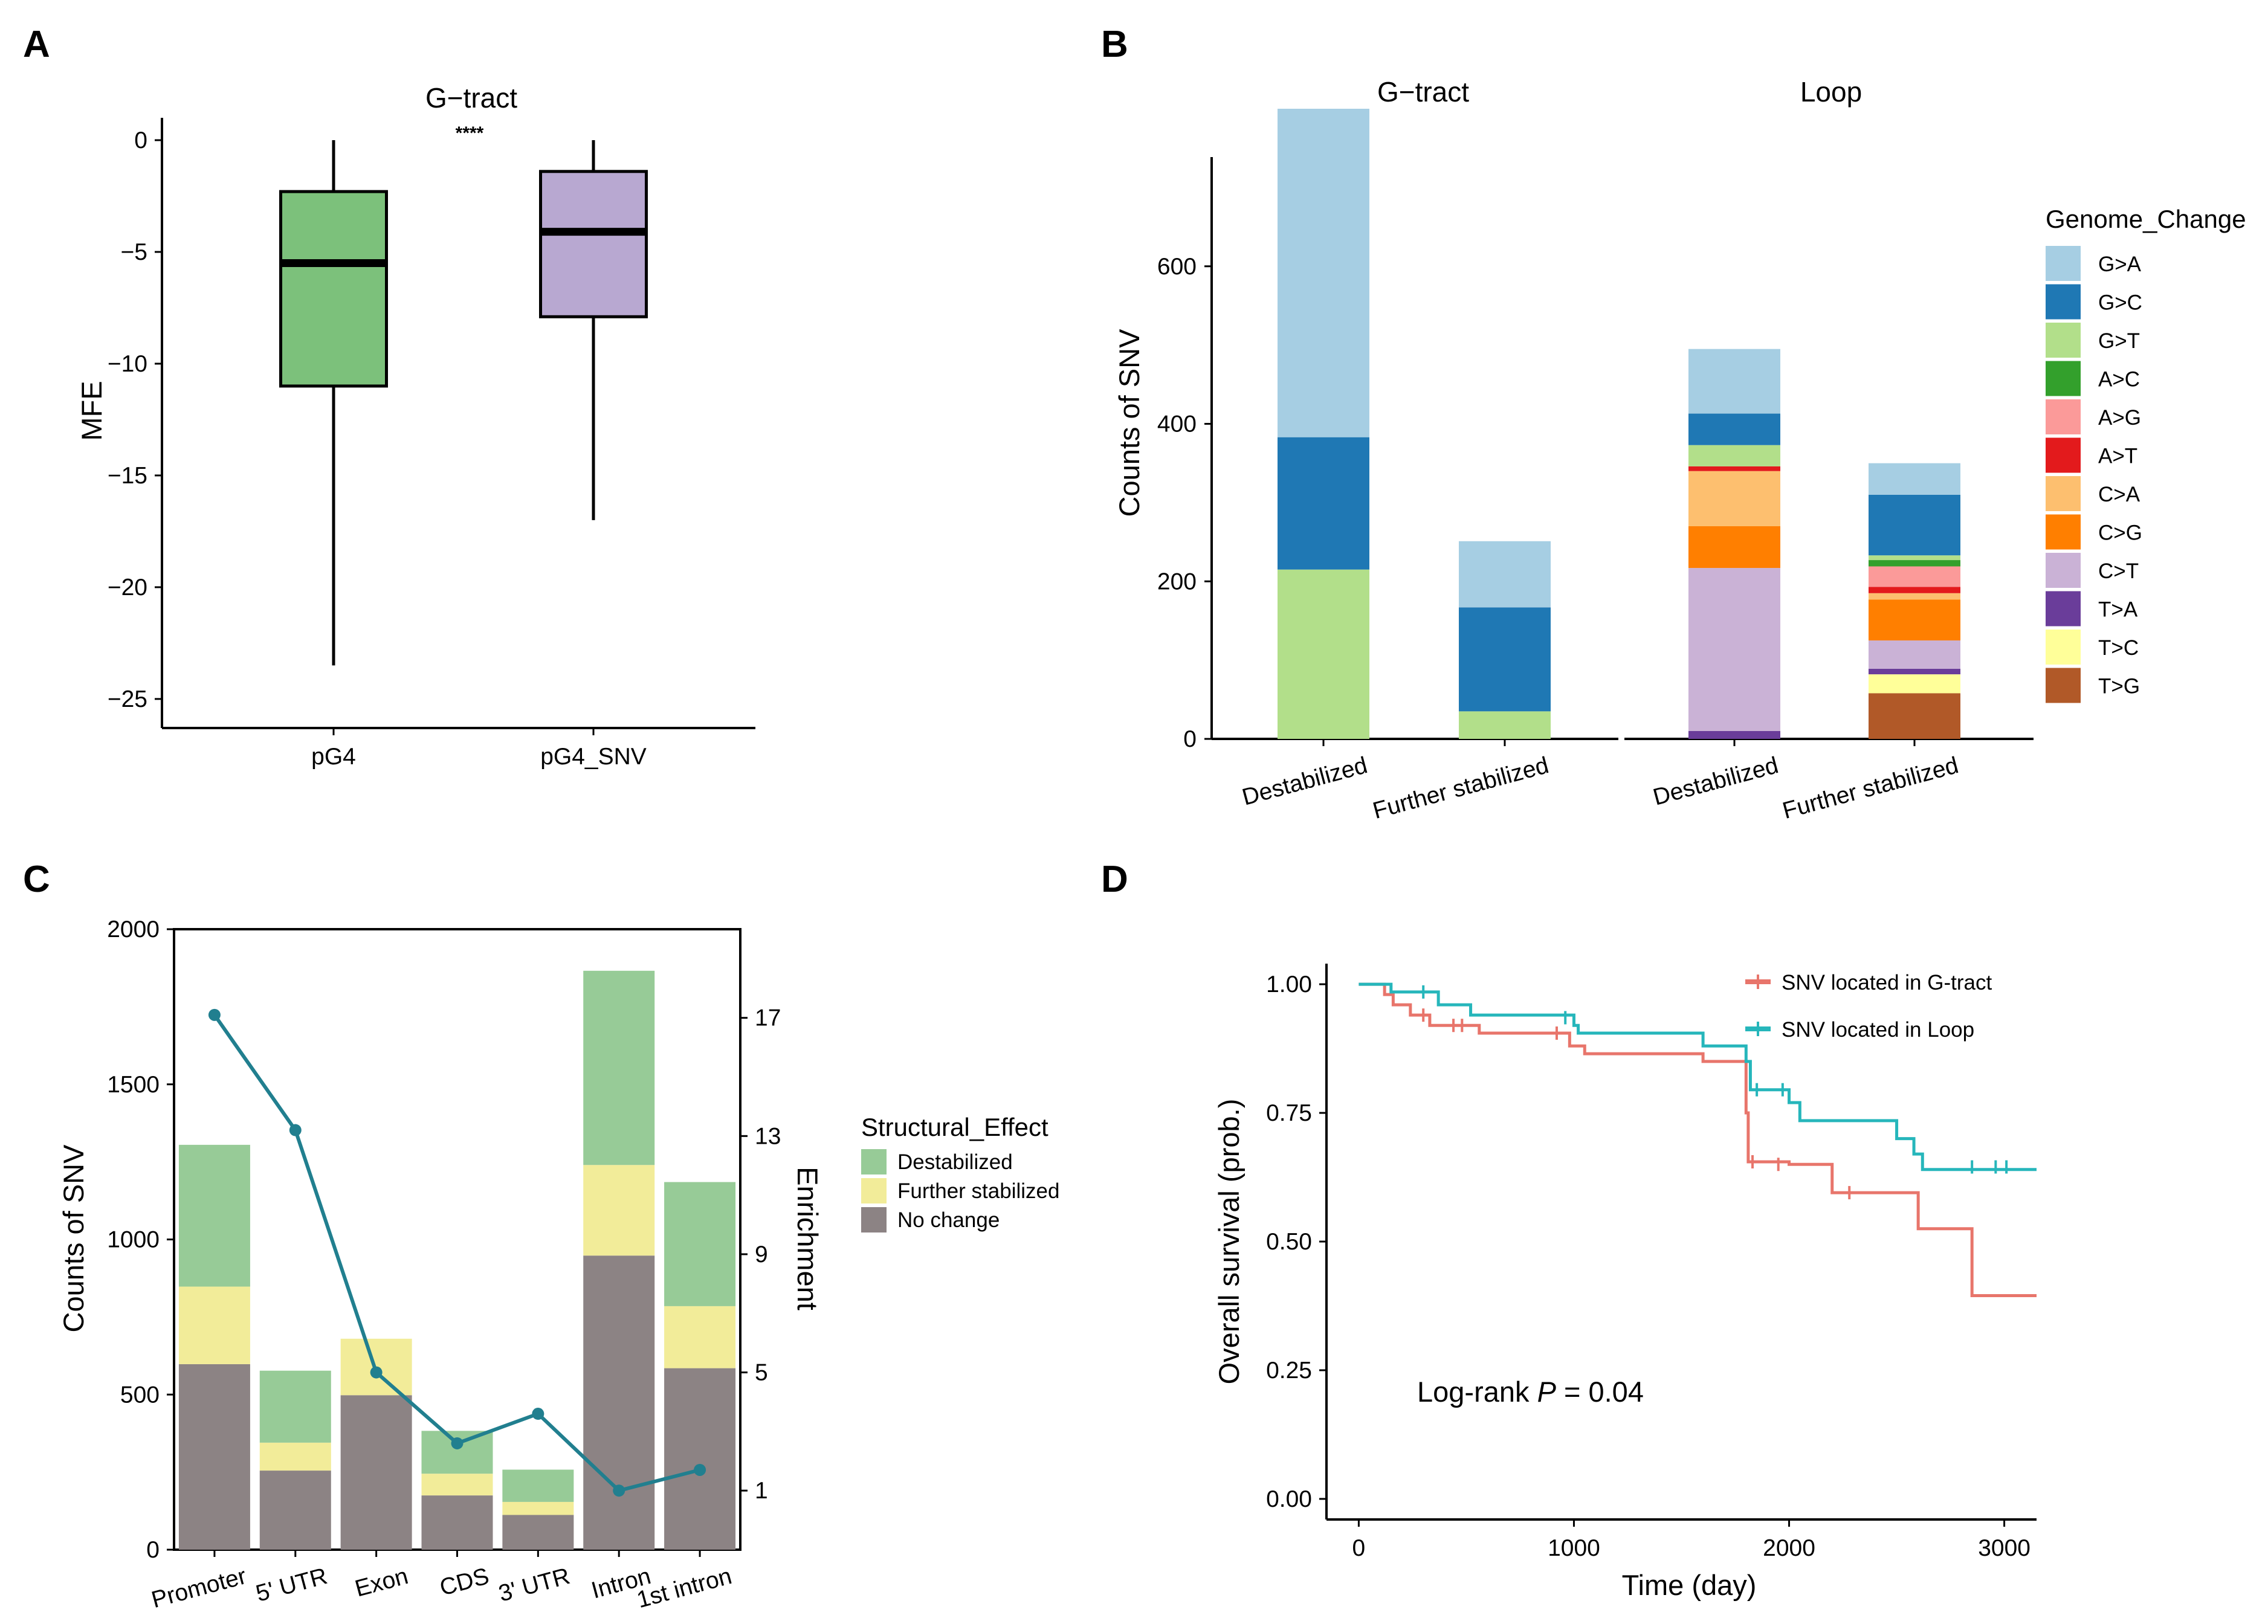  Describe the element at coordinates (2118, 571) in the screenshot. I see `b-legend-label: C>T` at that location.